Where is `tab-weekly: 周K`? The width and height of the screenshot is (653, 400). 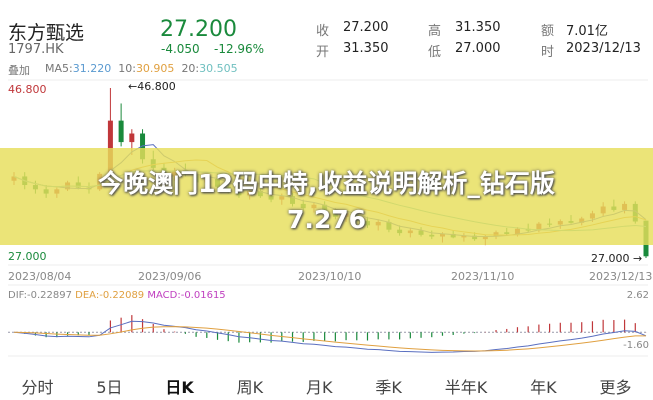 tab-weekly: 周K is located at coordinates (250, 387).